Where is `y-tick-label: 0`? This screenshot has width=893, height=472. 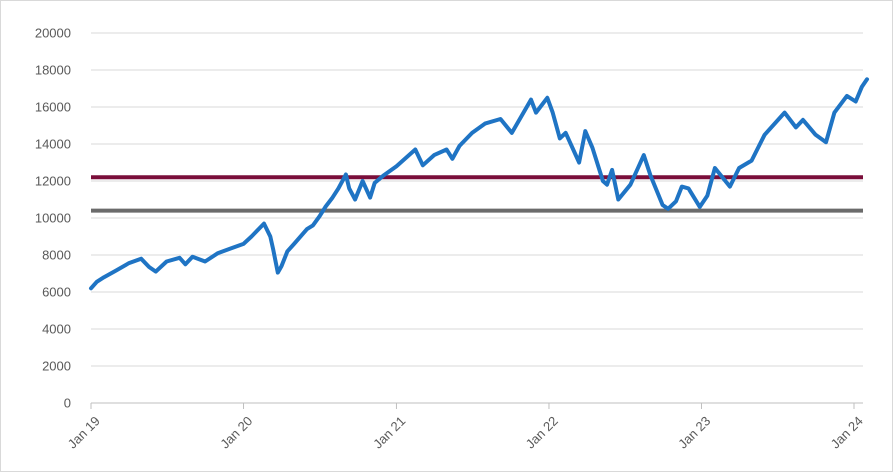
y-tick-label: 0 is located at coordinates (67, 403).